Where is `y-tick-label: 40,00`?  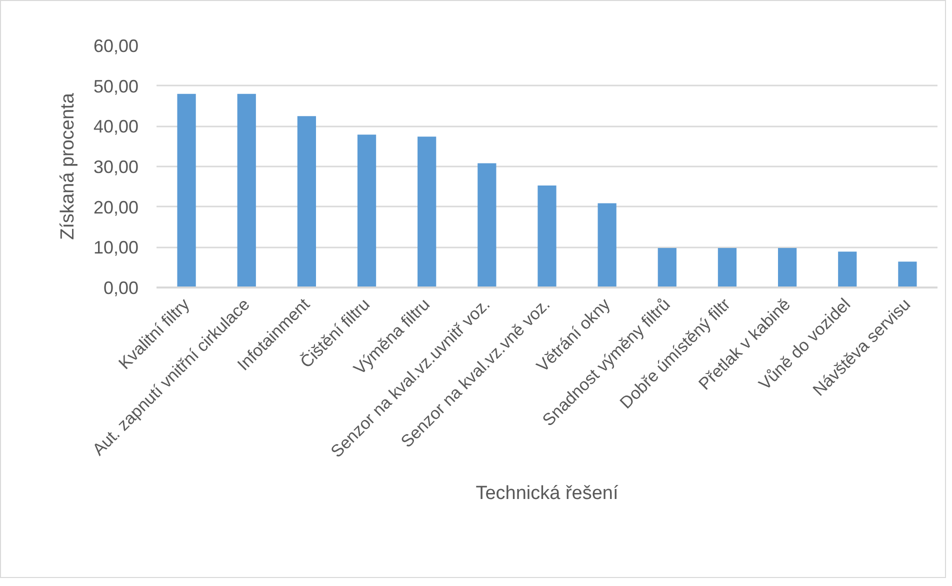
y-tick-label: 40,00 is located at coordinates (116, 126).